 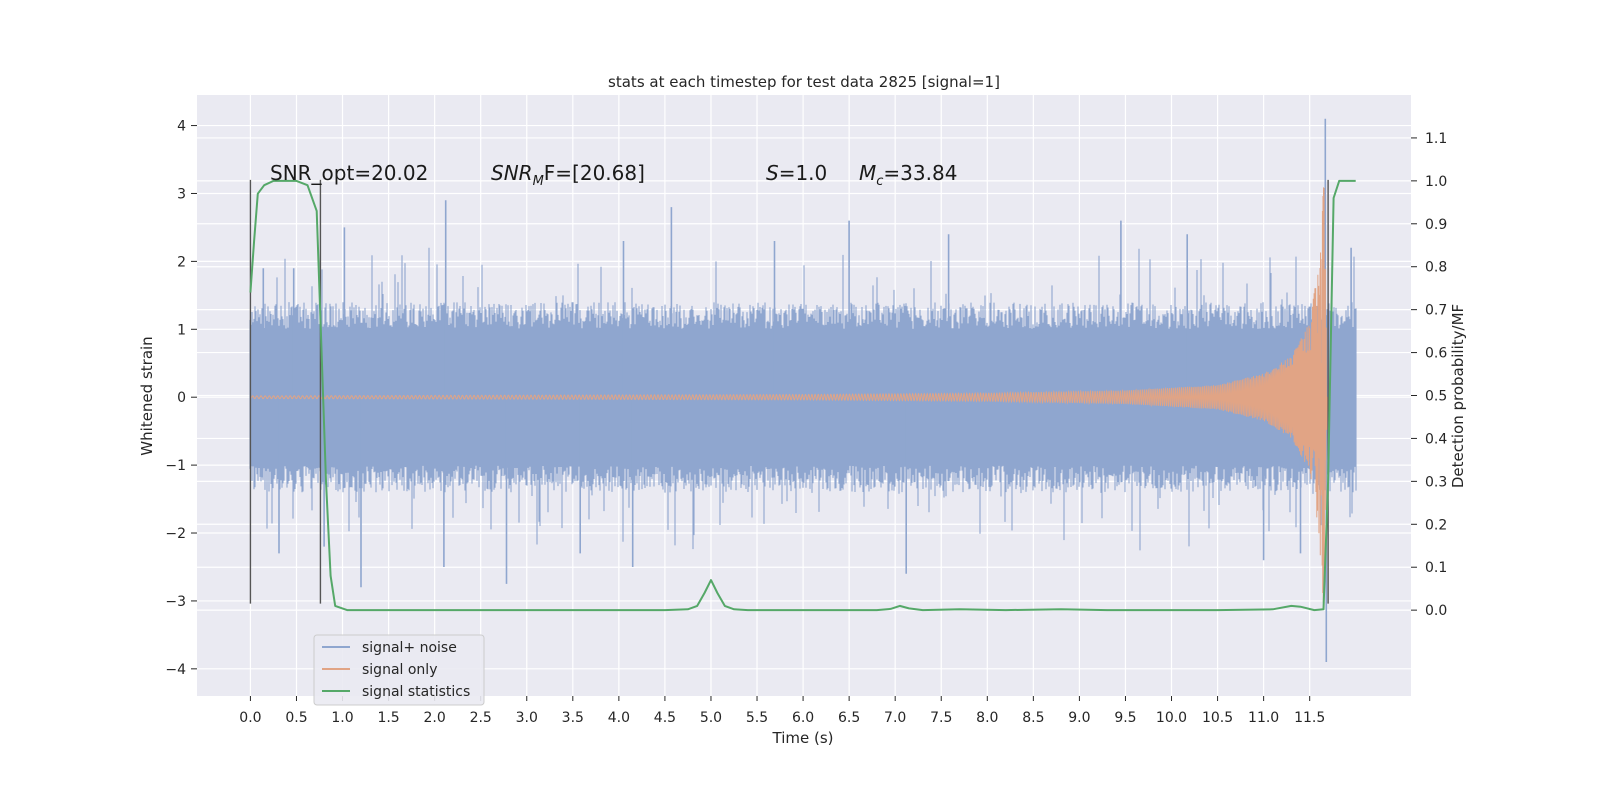 I want to click on y-right-tick-label-7: 0.7, so click(x=1436, y=311).